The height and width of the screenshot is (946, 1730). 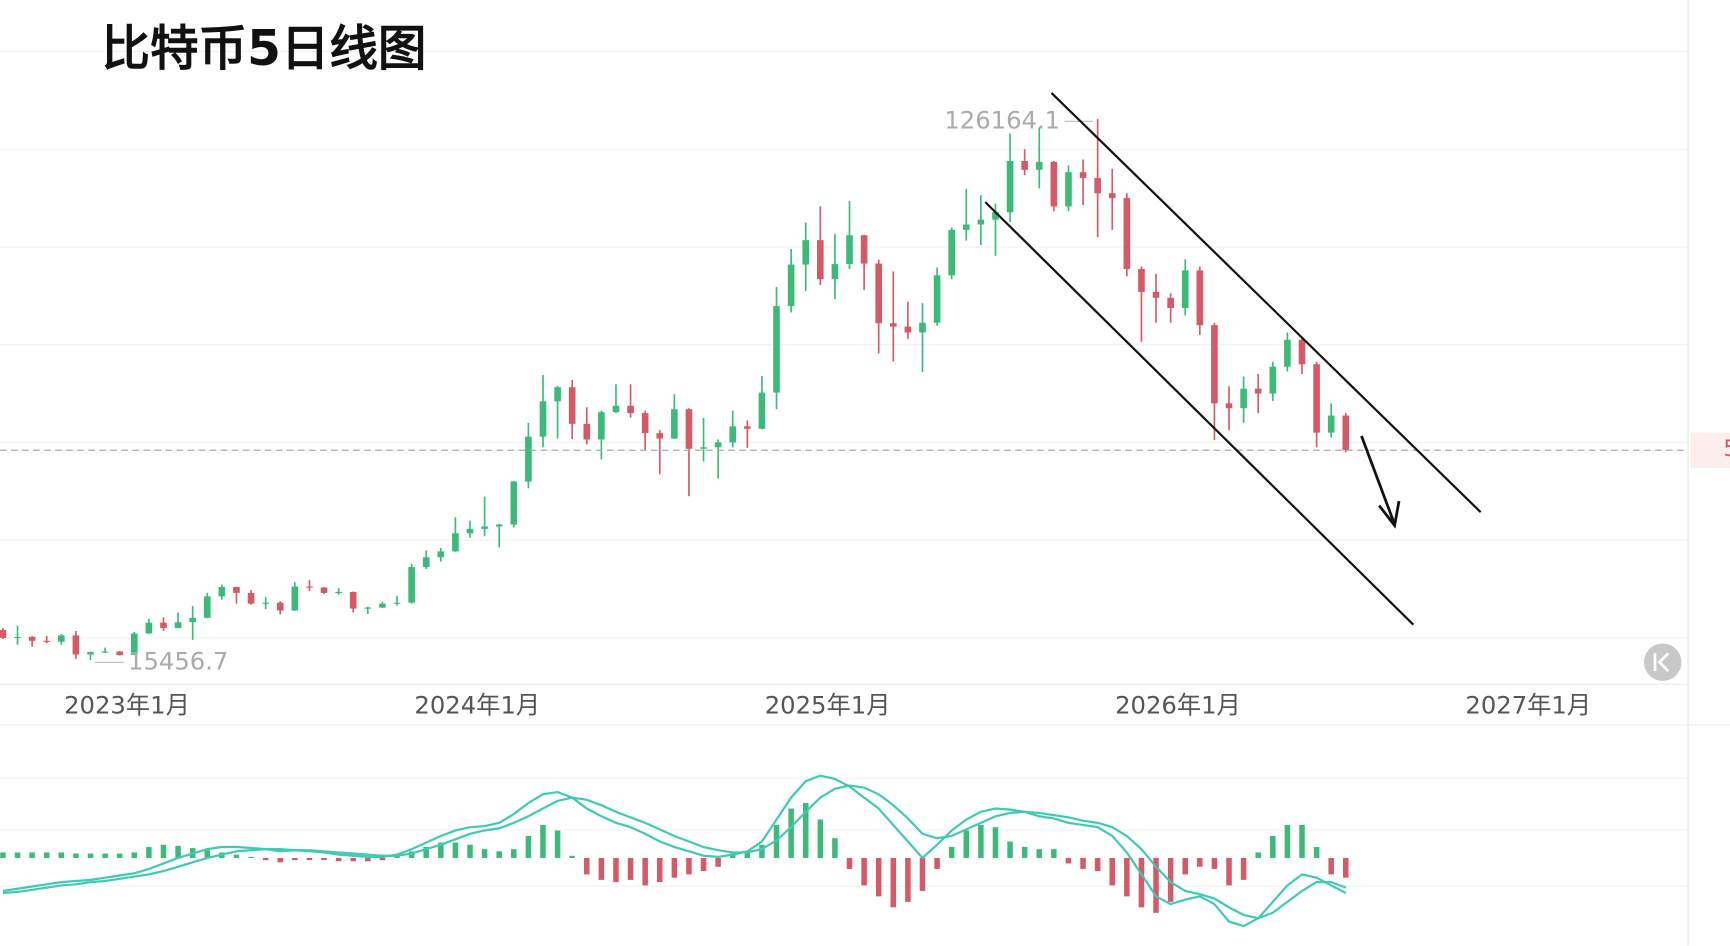 I want to click on reset-button-bg, so click(x=1662, y=662).